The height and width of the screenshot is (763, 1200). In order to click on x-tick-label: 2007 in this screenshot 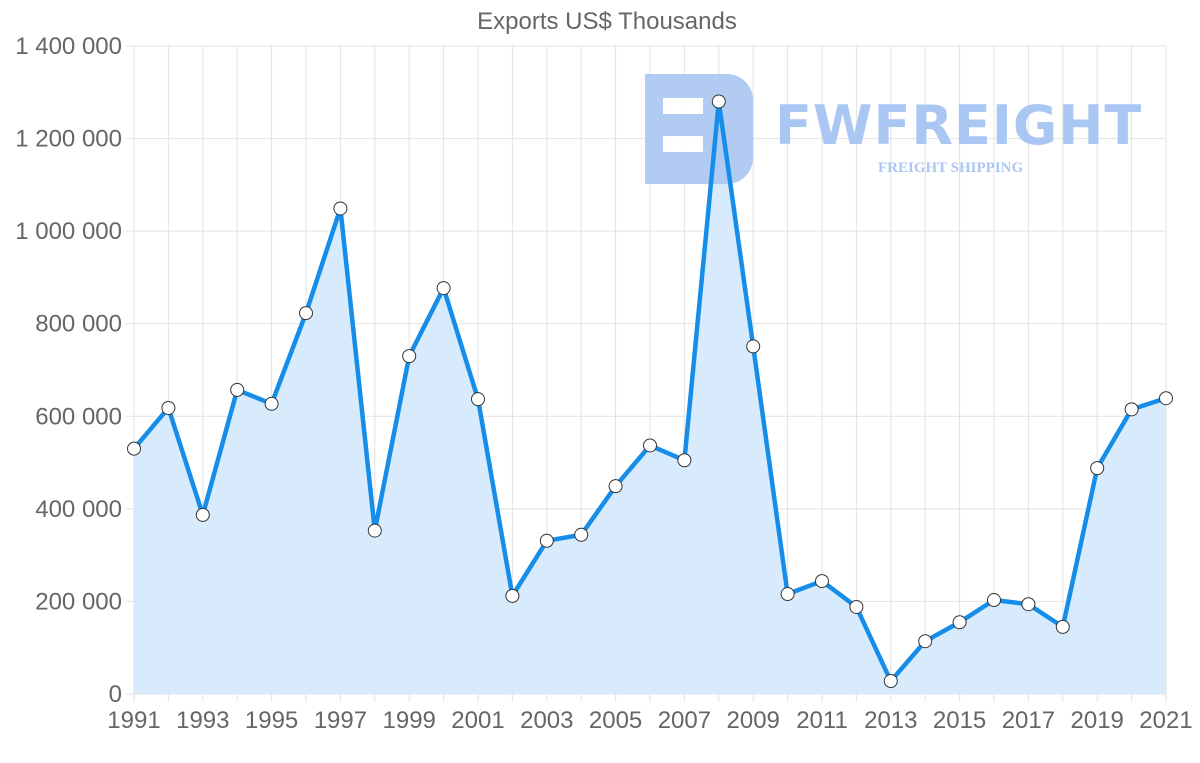, I will do `click(684, 720)`.